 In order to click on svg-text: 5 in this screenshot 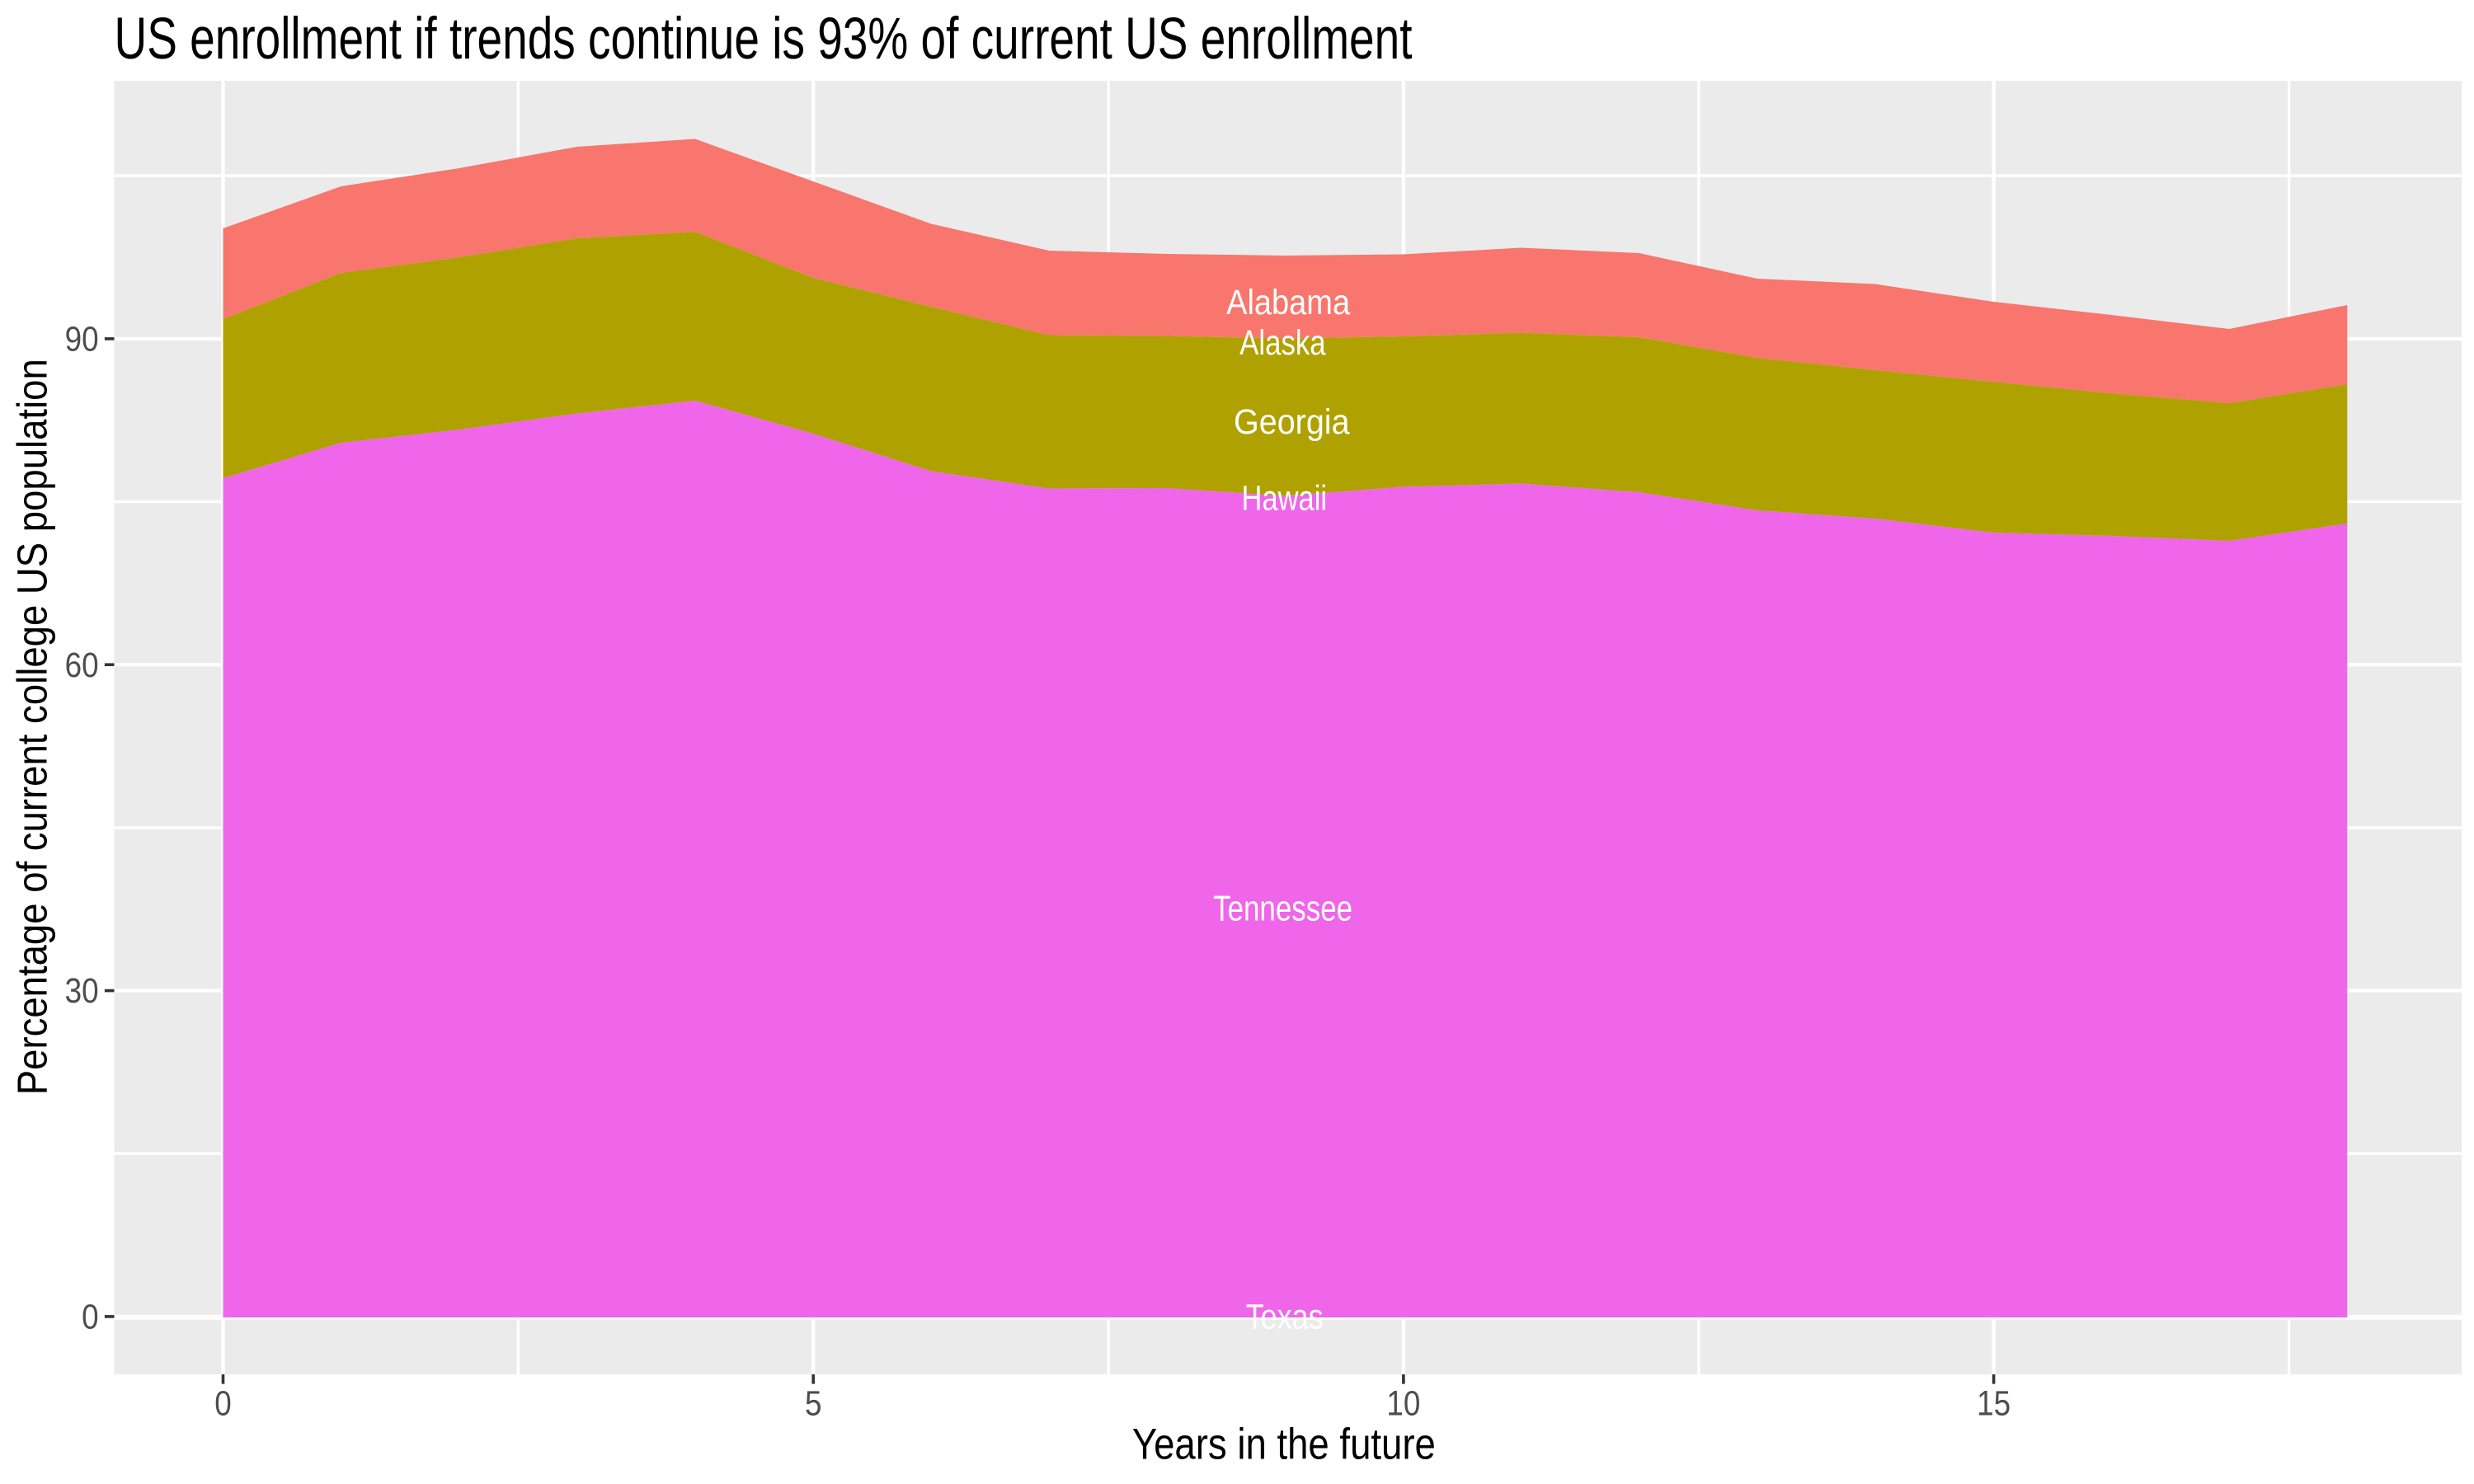, I will do `click(813, 1404)`.